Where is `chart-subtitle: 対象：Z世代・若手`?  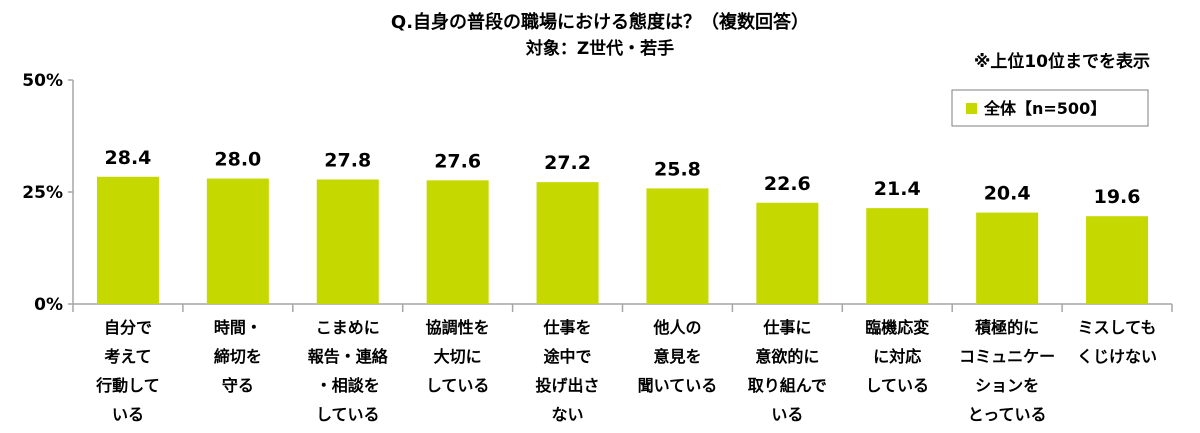 chart-subtitle: 対象：Z世代・若手 is located at coordinates (600, 49).